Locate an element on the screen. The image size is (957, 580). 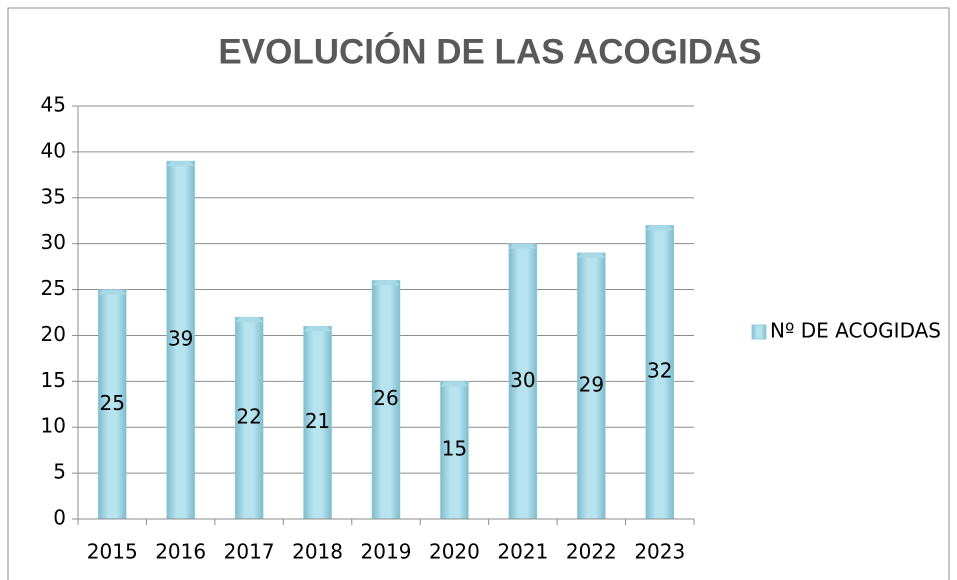
legend-swatch is located at coordinates (759, 332).